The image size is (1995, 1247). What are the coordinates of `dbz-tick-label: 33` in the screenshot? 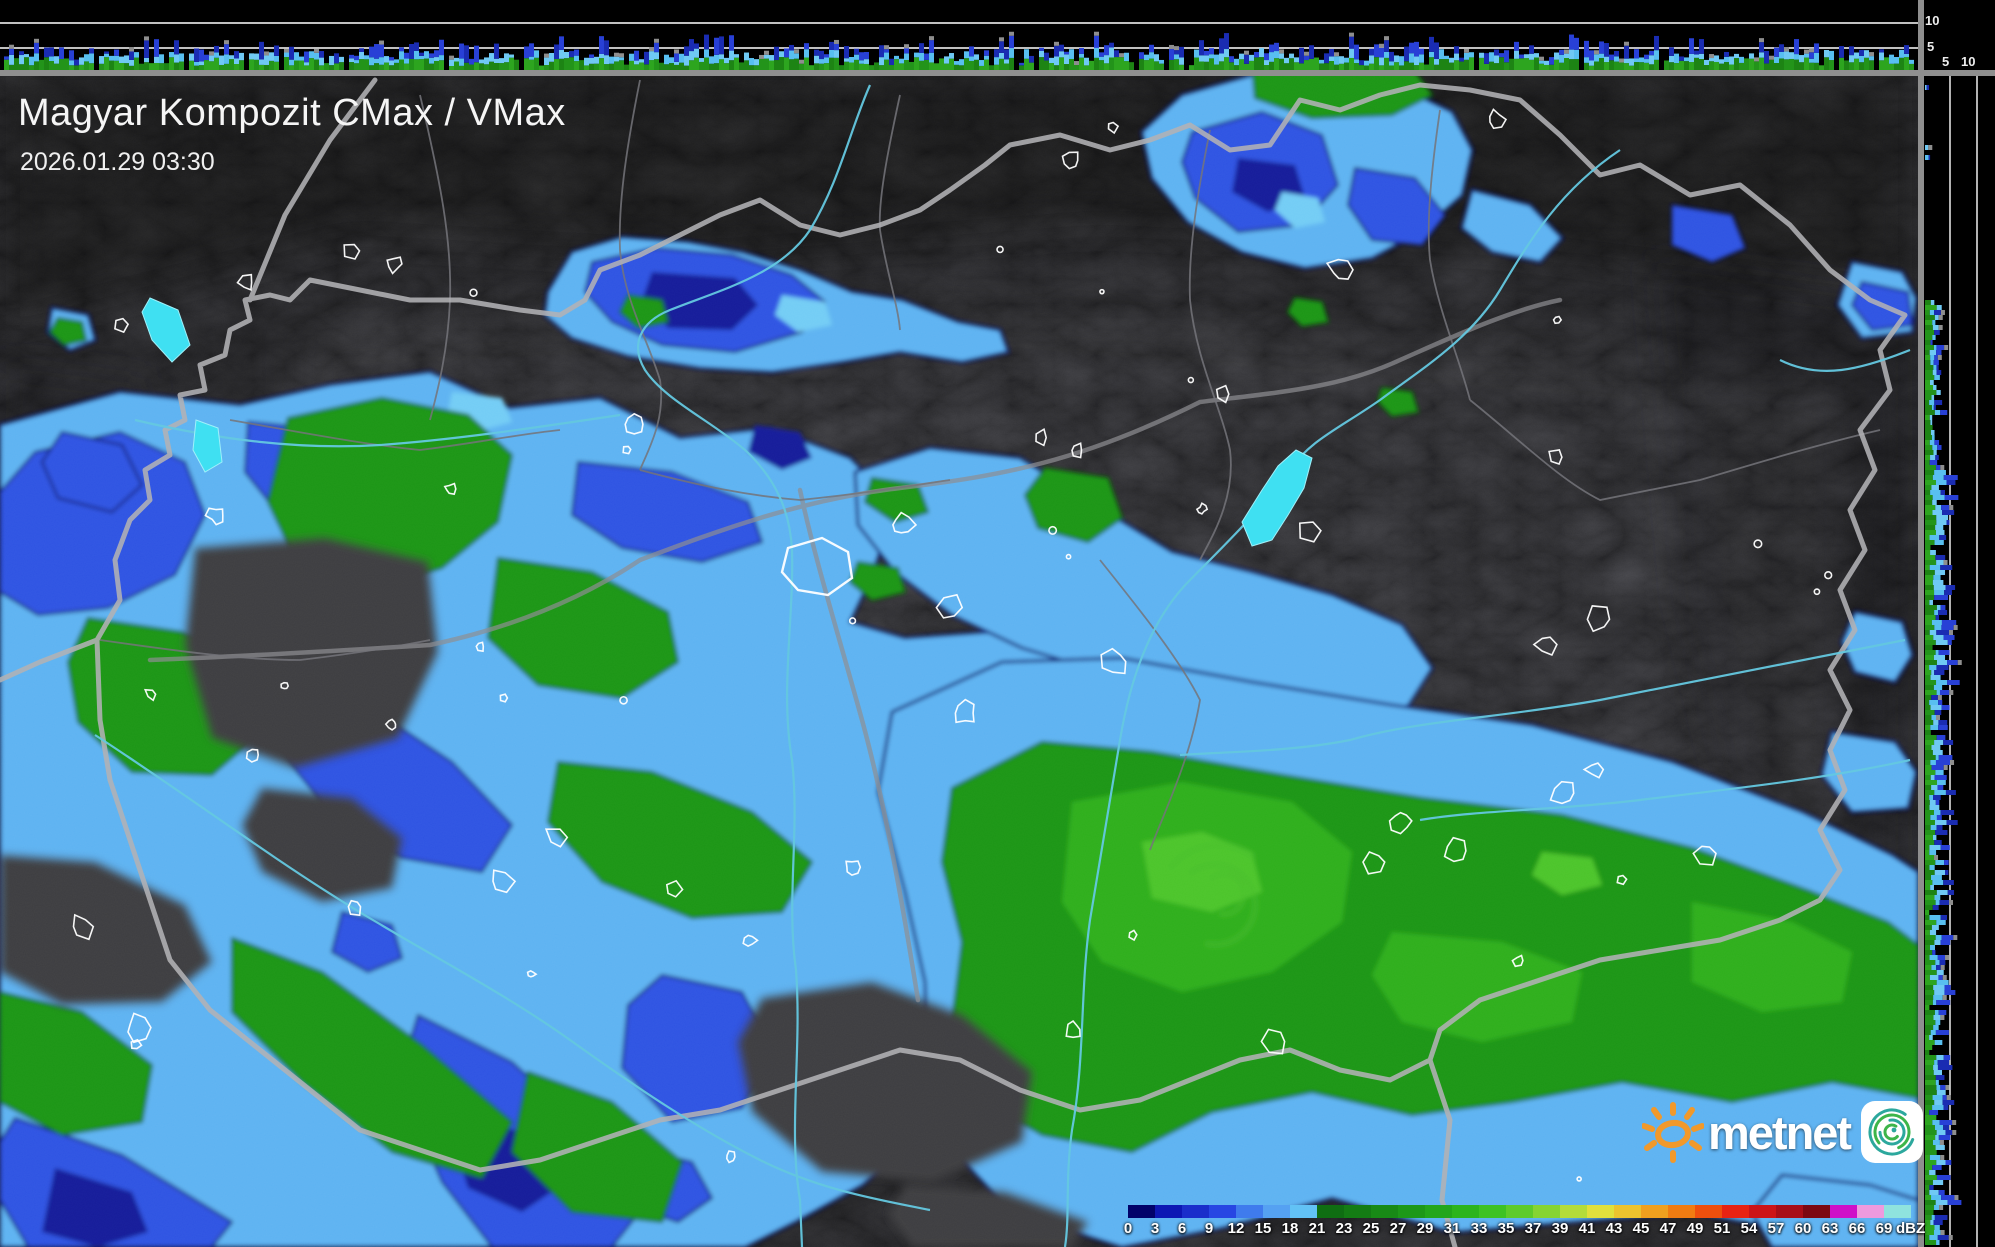 It's located at (1479, 1228).